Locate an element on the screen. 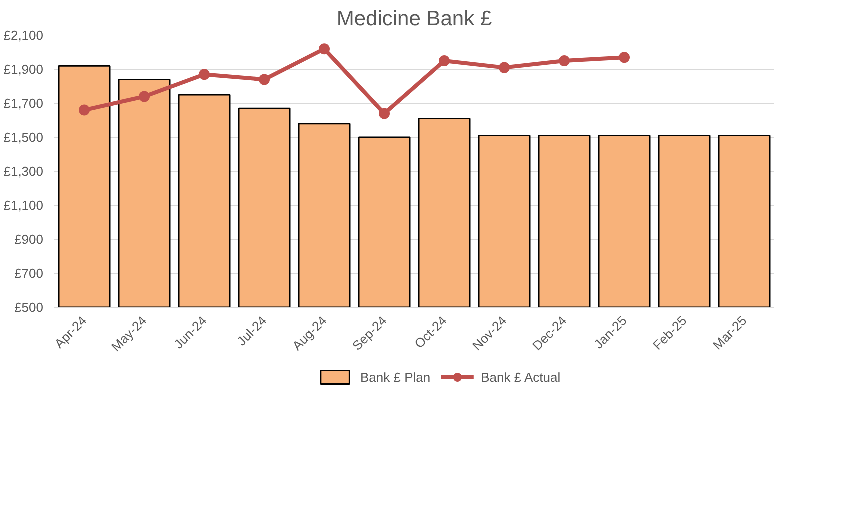  legend-label: Bank £ Actual is located at coordinates (521, 377).